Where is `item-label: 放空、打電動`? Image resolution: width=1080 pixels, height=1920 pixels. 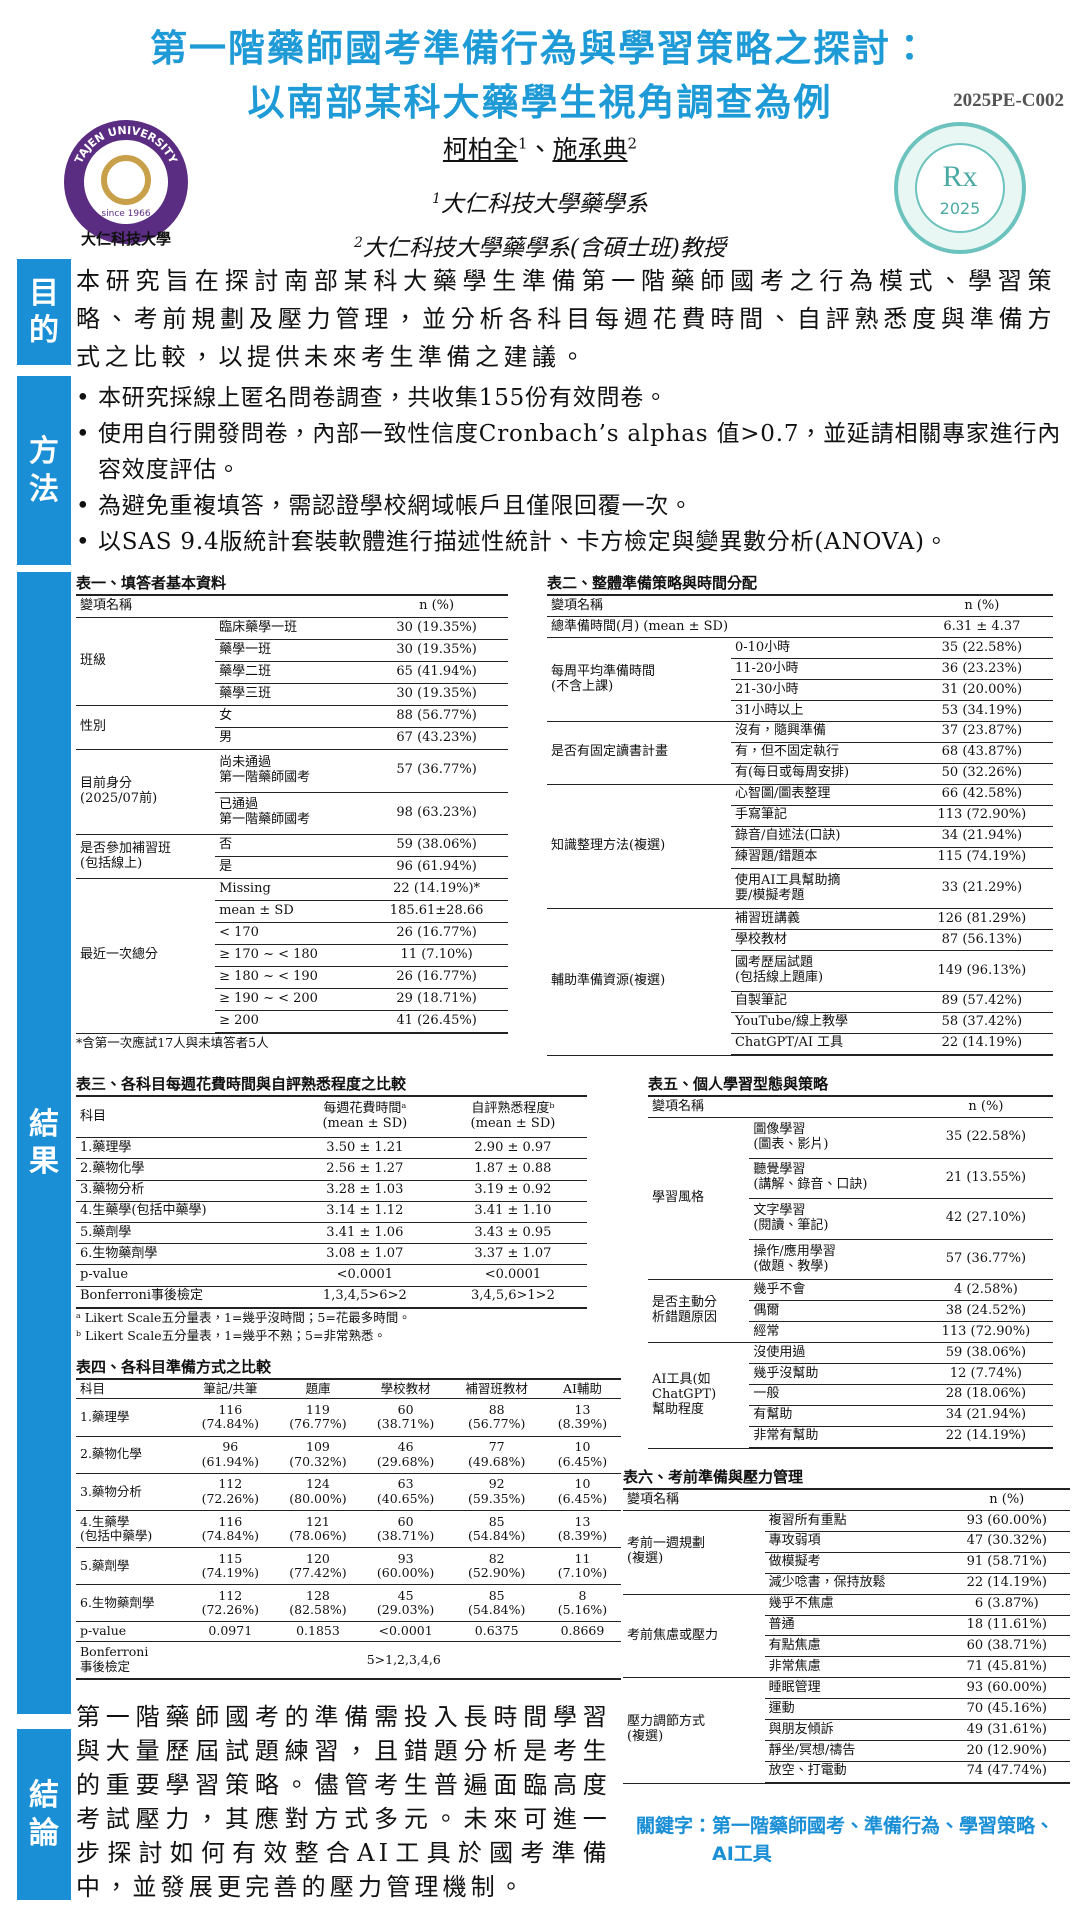
item-label: 放空、打電動 is located at coordinates (854, 1772).